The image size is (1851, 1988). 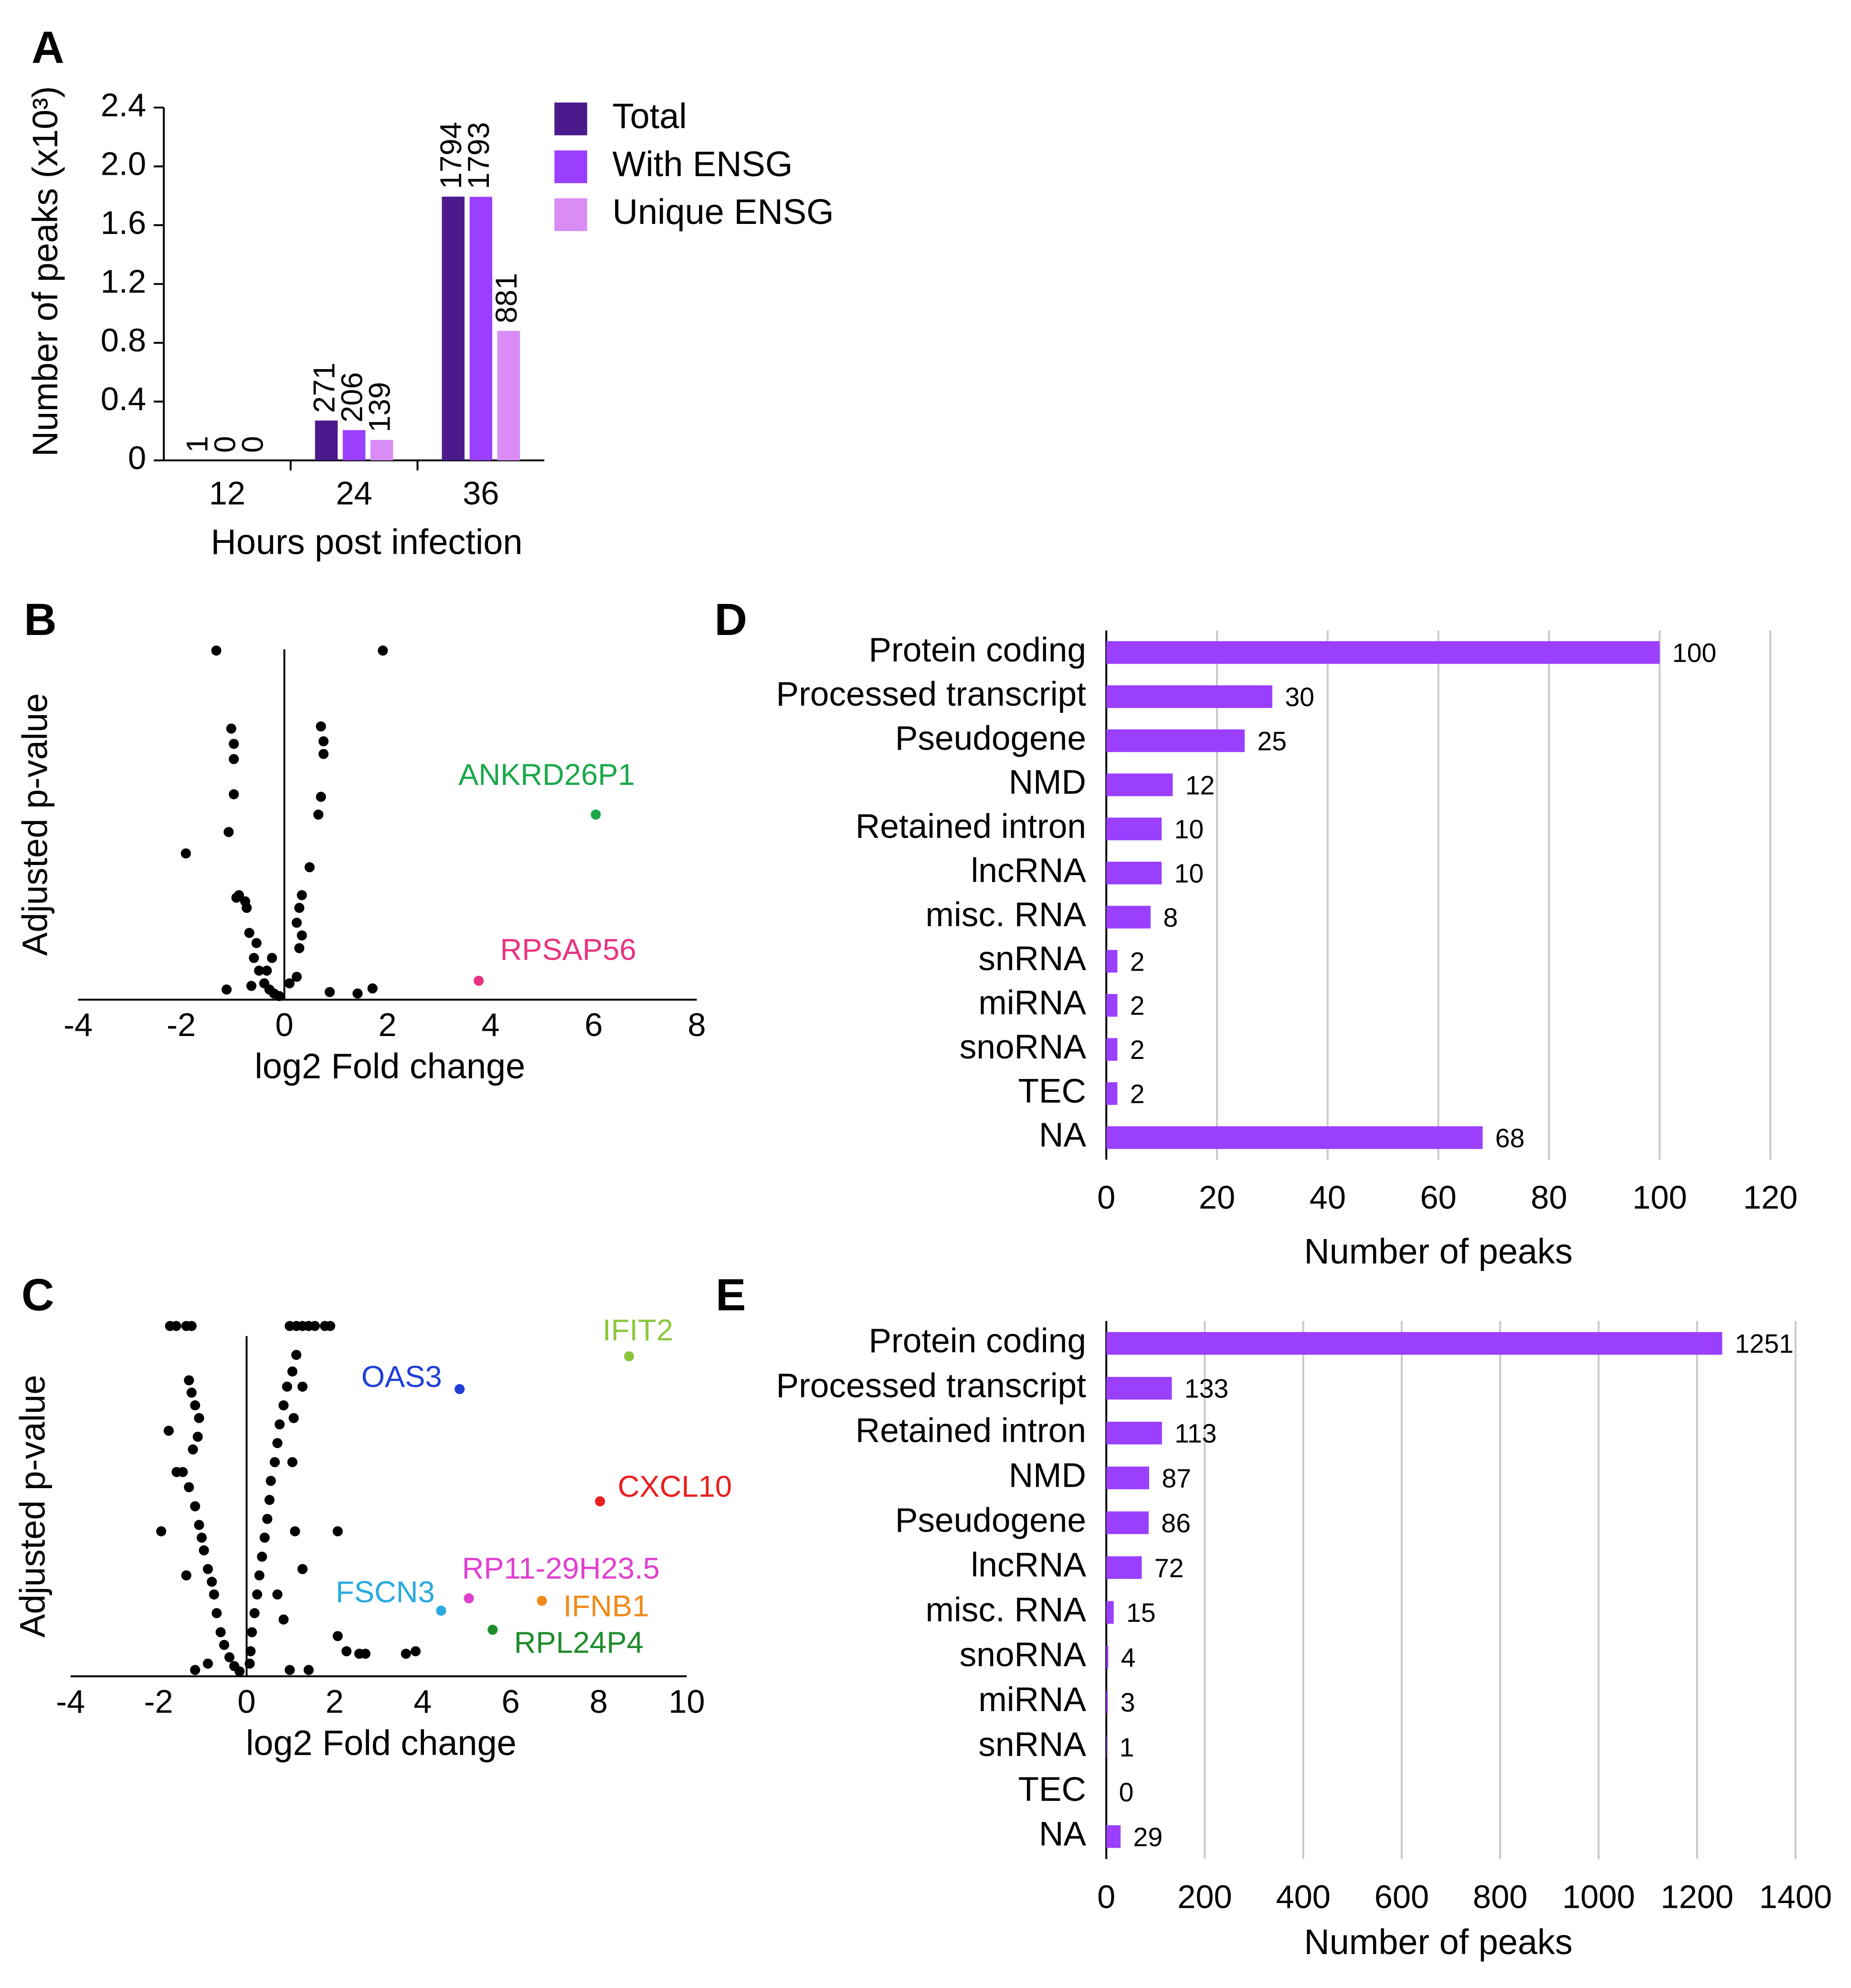 I want to click on point-label: ANKRD26P1, so click(x=546, y=775).